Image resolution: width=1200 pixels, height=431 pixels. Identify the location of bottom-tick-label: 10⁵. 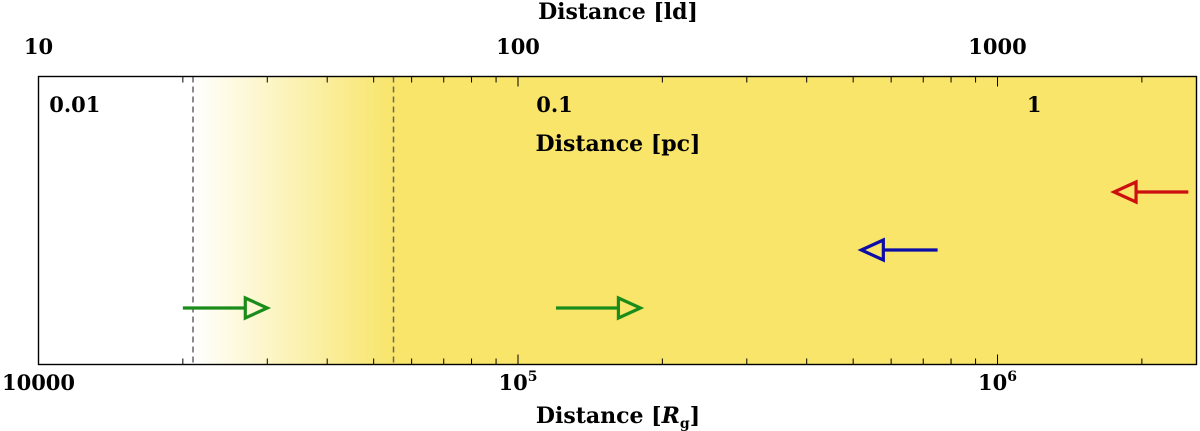
(518, 382).